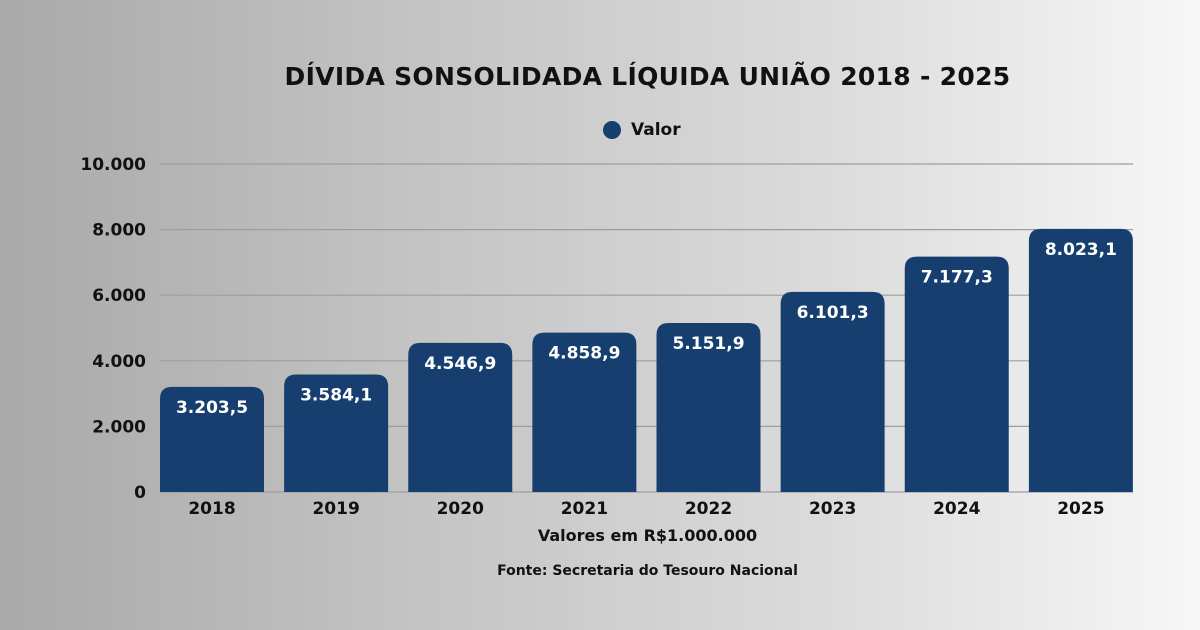 The height and width of the screenshot is (630, 1200). What do you see at coordinates (832, 509) in the screenshot?
I see `x-tick-label: 2023` at bounding box center [832, 509].